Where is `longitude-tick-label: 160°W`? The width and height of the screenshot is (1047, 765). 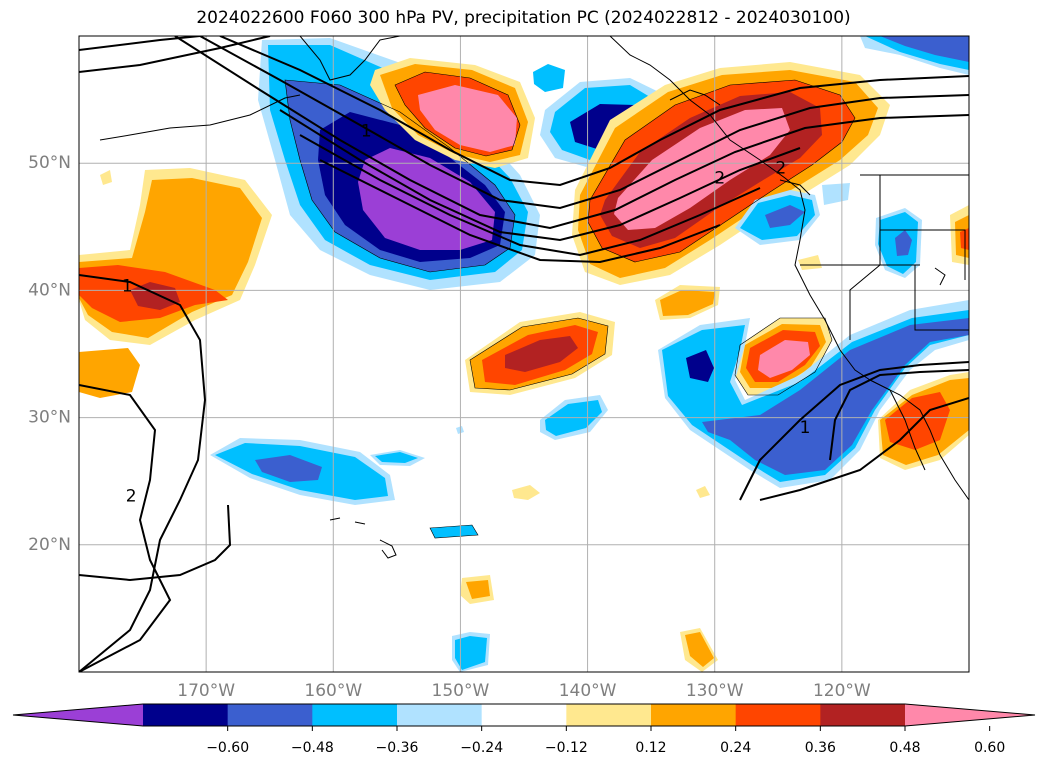 longitude-tick-label: 160°W is located at coordinates (333, 691).